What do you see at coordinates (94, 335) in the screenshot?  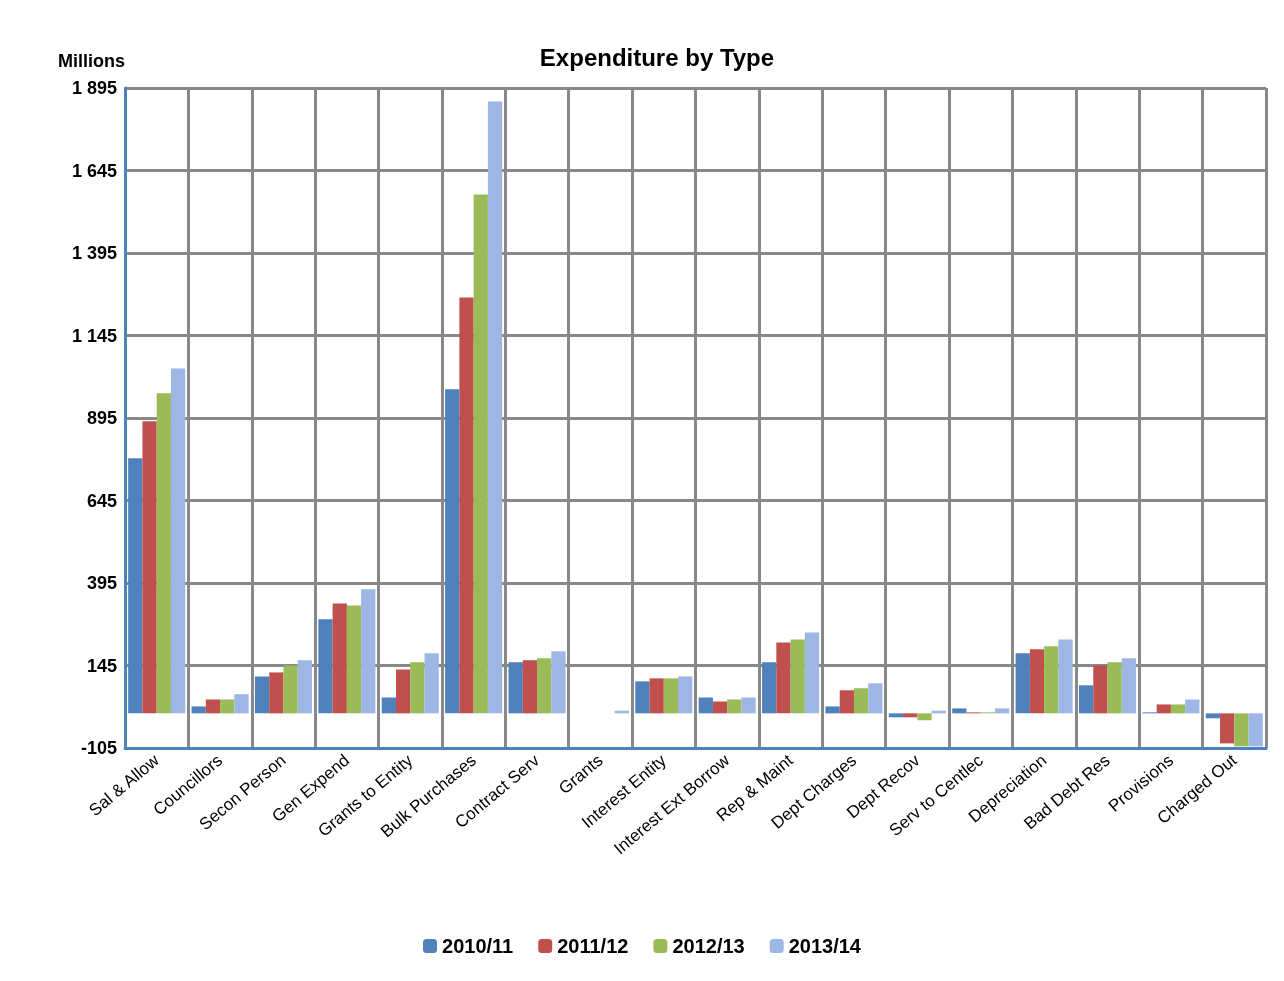 I see `y-tick-label: 1 145` at bounding box center [94, 335].